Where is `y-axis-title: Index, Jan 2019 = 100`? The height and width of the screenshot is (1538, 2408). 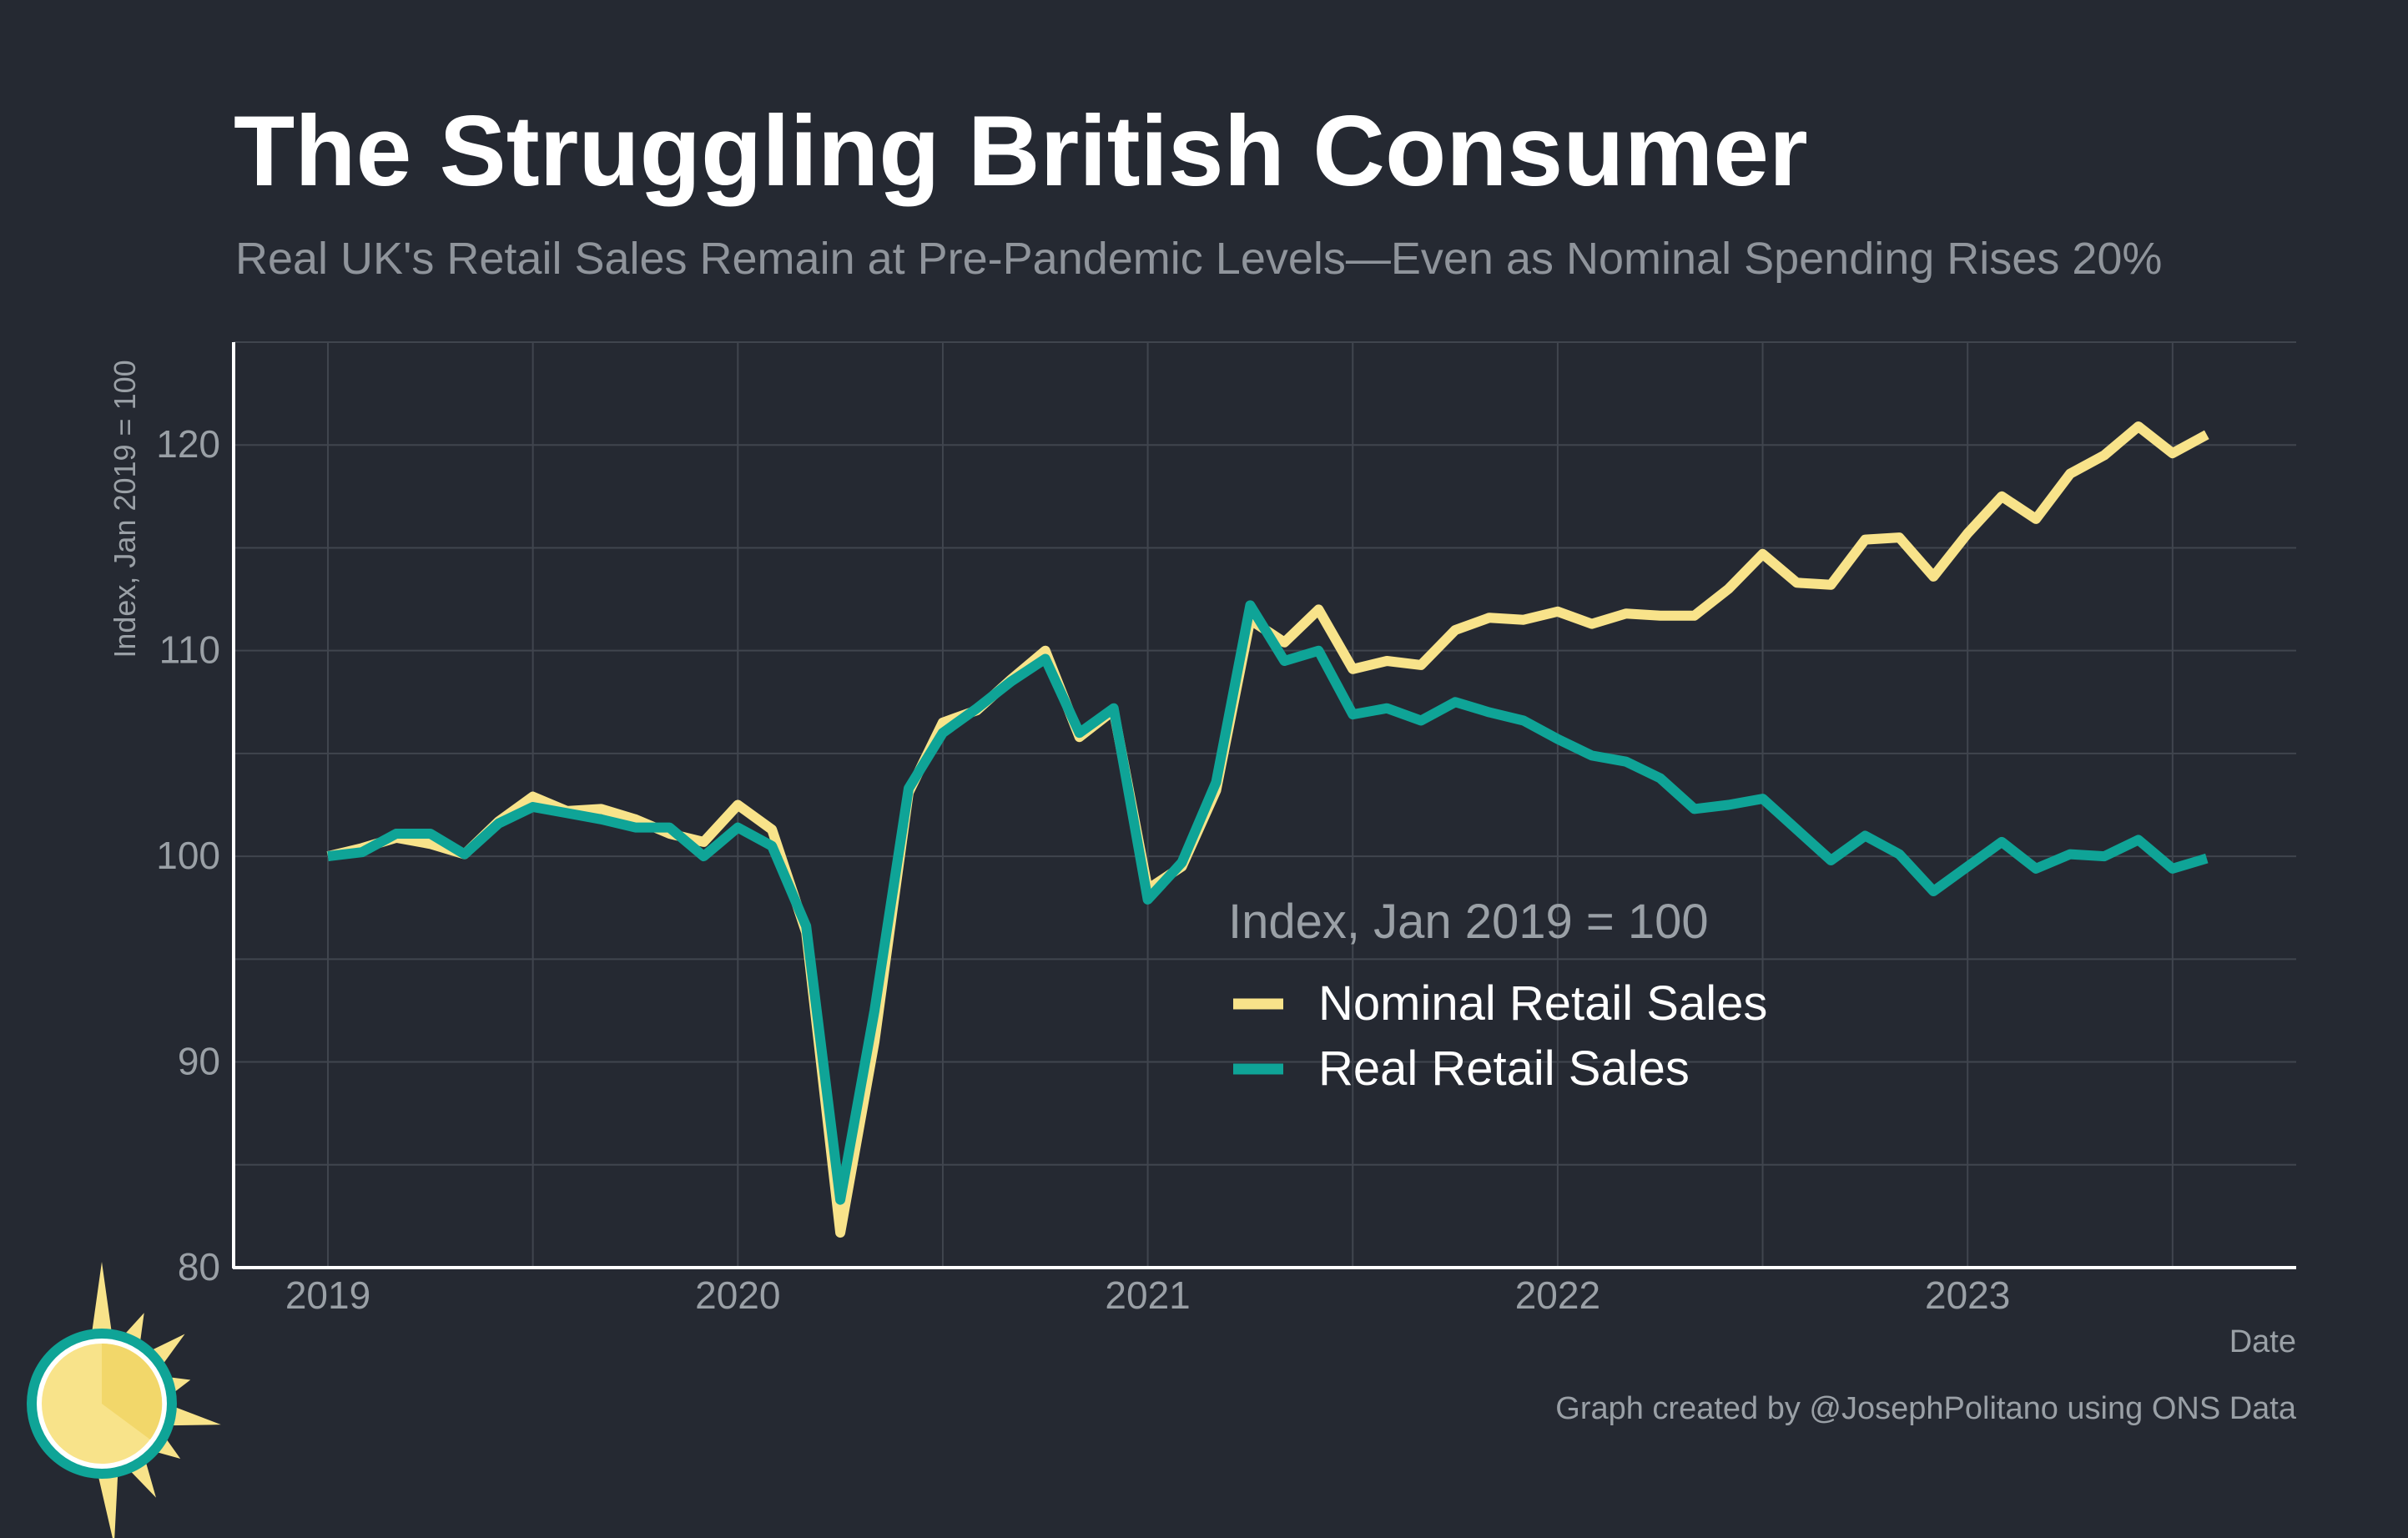 y-axis-title: Index, Jan 2019 = 100 is located at coordinates (125, 509).